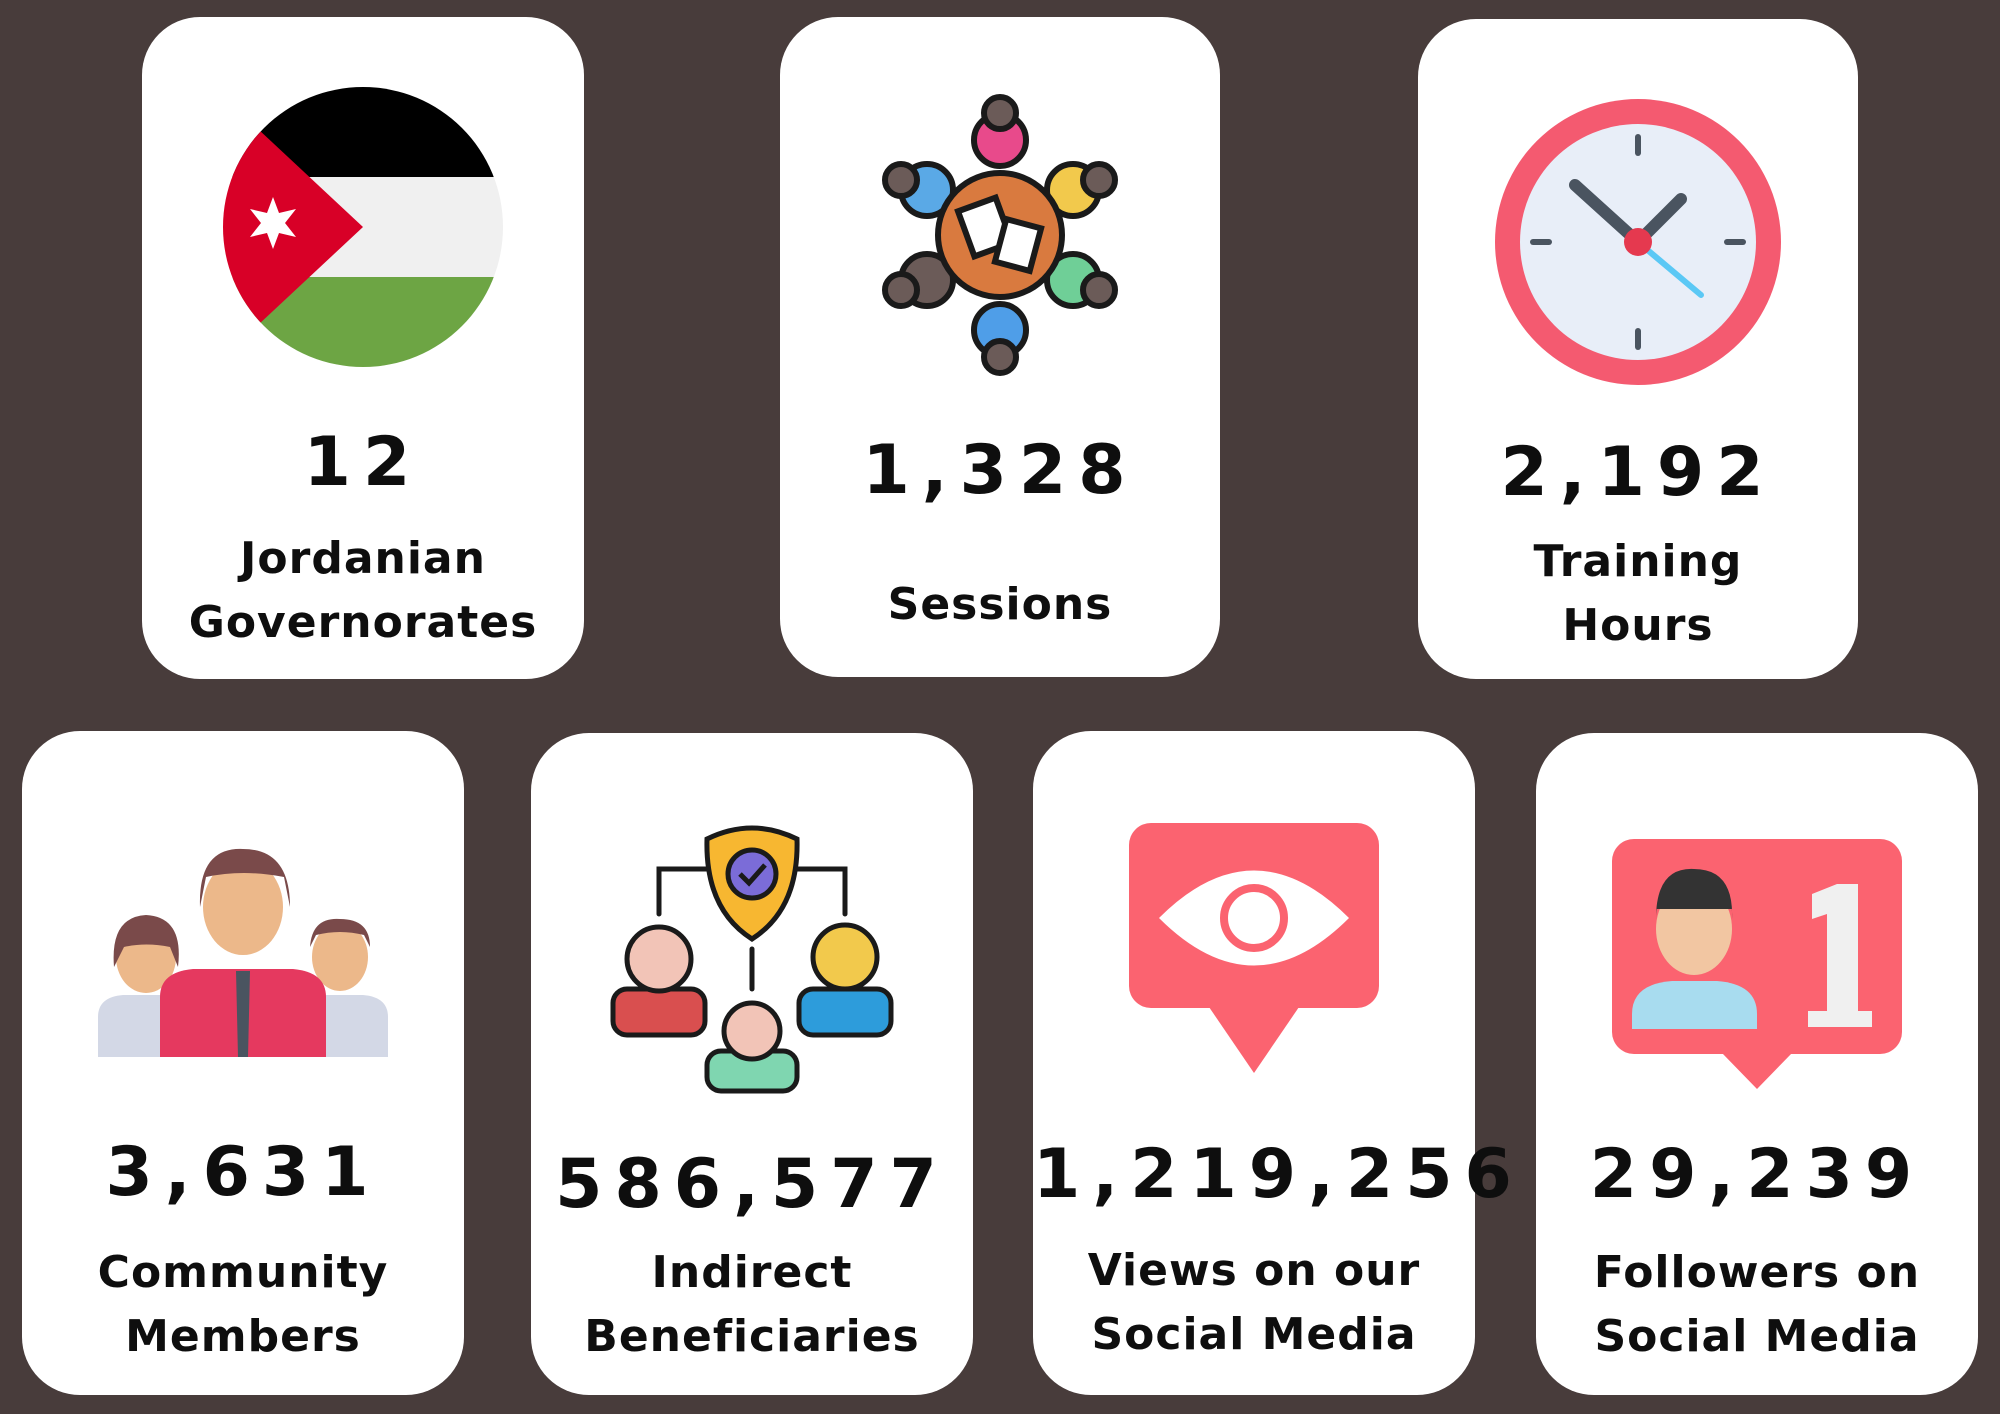  I want to click on governorates-value: 12, so click(363, 462).